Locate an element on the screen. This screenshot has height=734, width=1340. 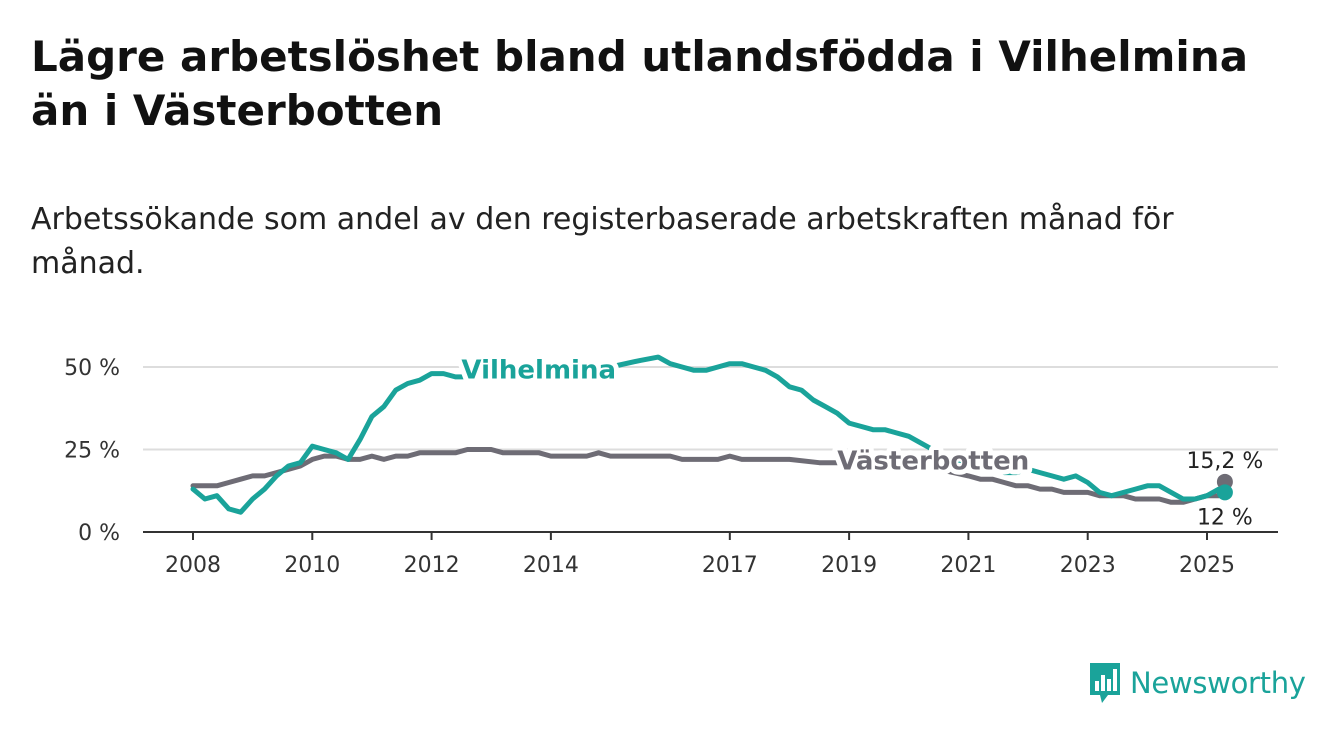
y-tick-label: 50 % is located at coordinates (92, 368).